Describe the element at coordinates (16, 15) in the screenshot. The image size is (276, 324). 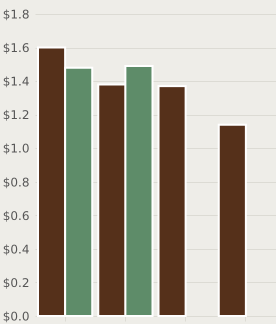
I see `y-tick-label: $1.8` at that location.